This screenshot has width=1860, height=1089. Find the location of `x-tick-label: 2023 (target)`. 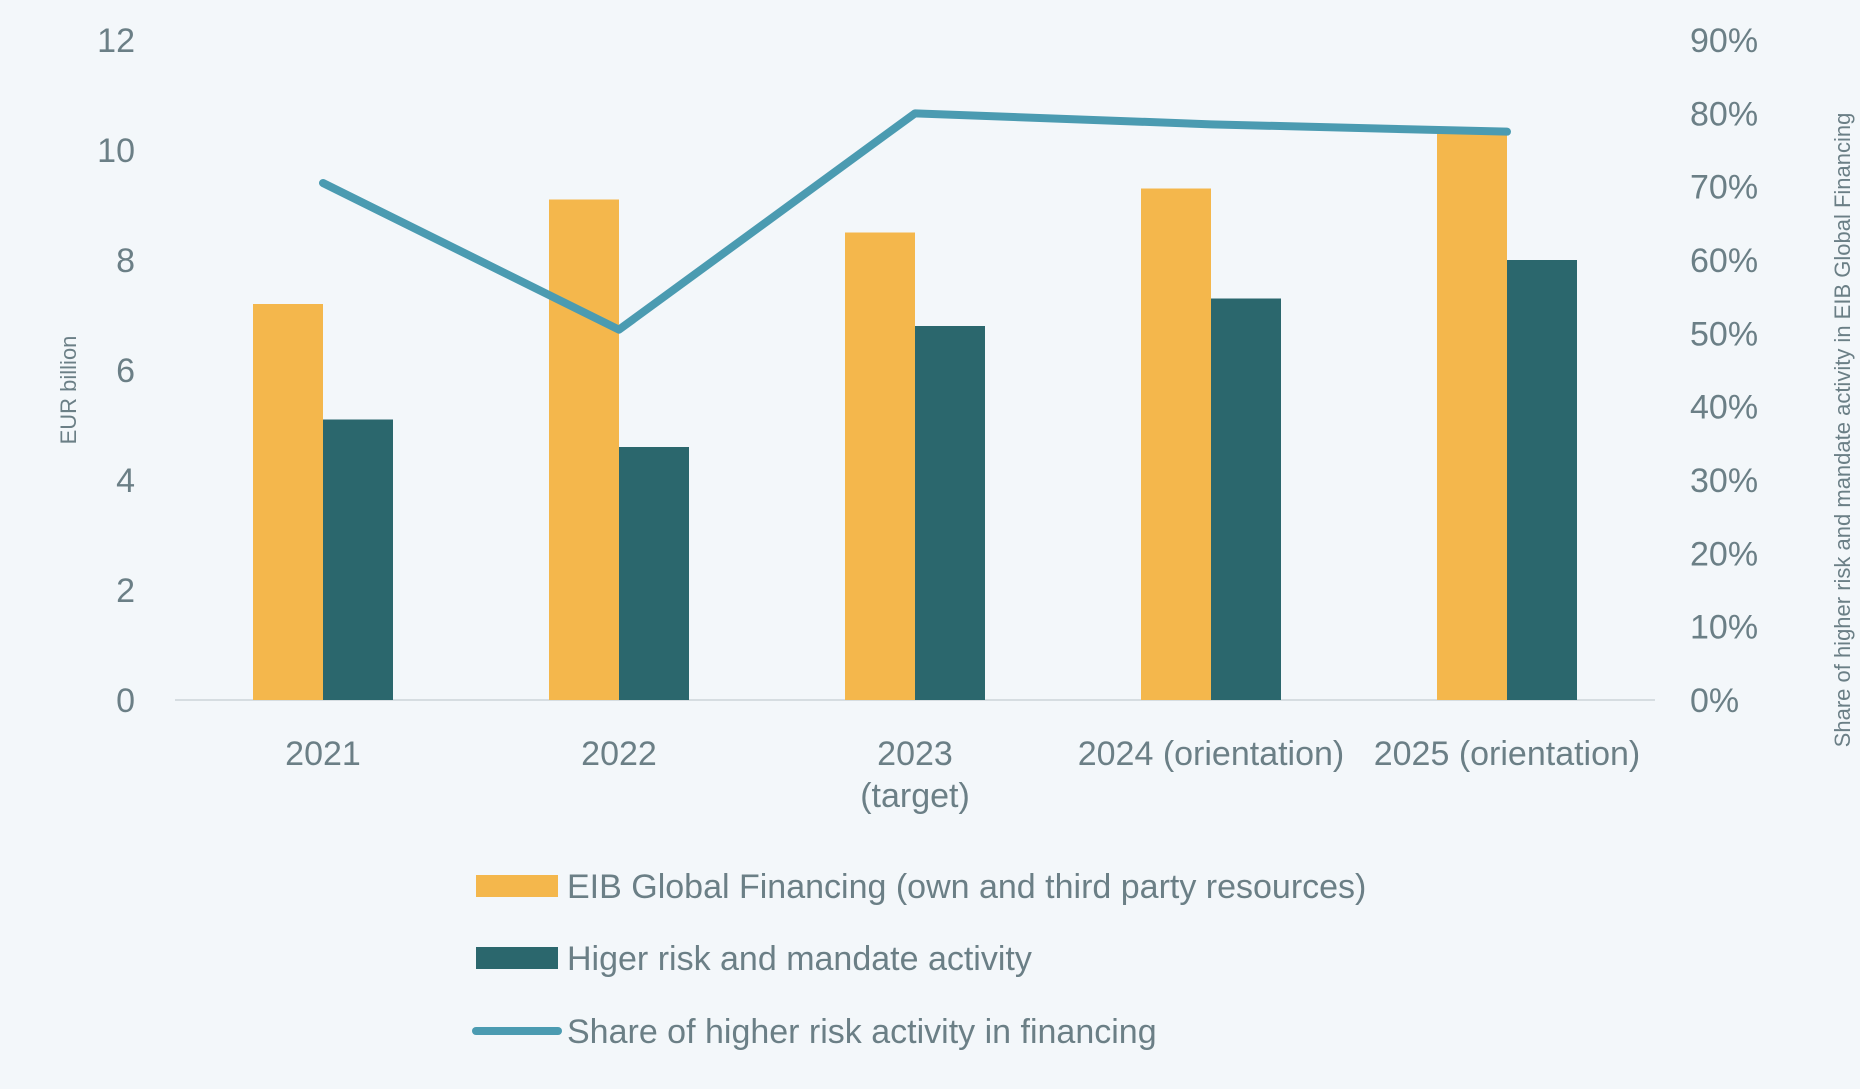

x-tick-label: 2023 (target) is located at coordinates (915, 775).